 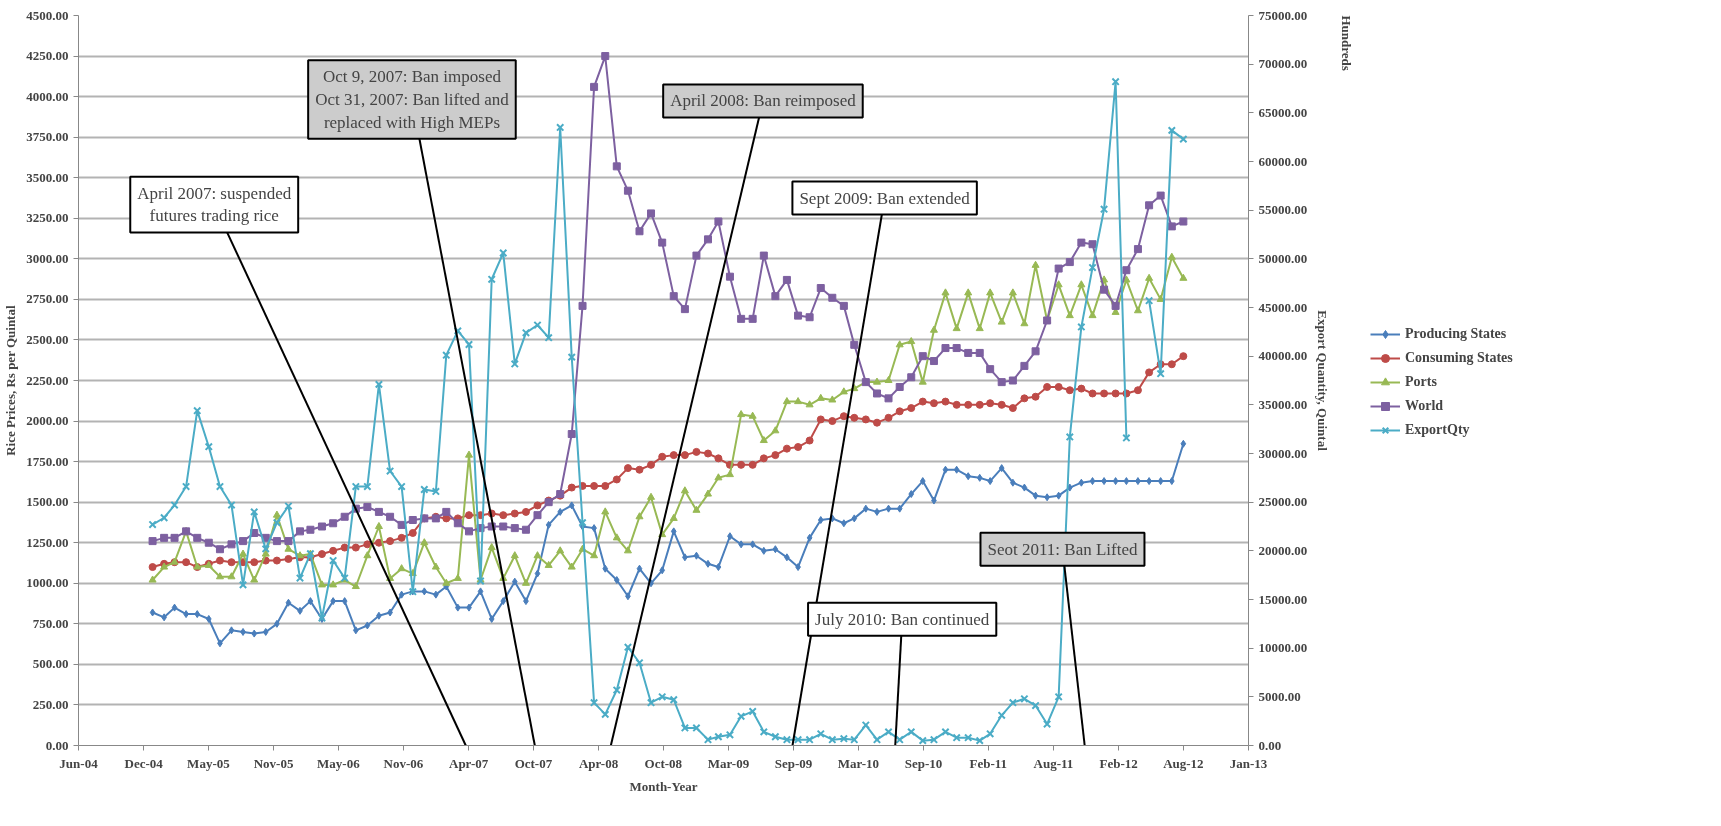 I want to click on y-tick-label: 2000.00, so click(x=47, y=421).